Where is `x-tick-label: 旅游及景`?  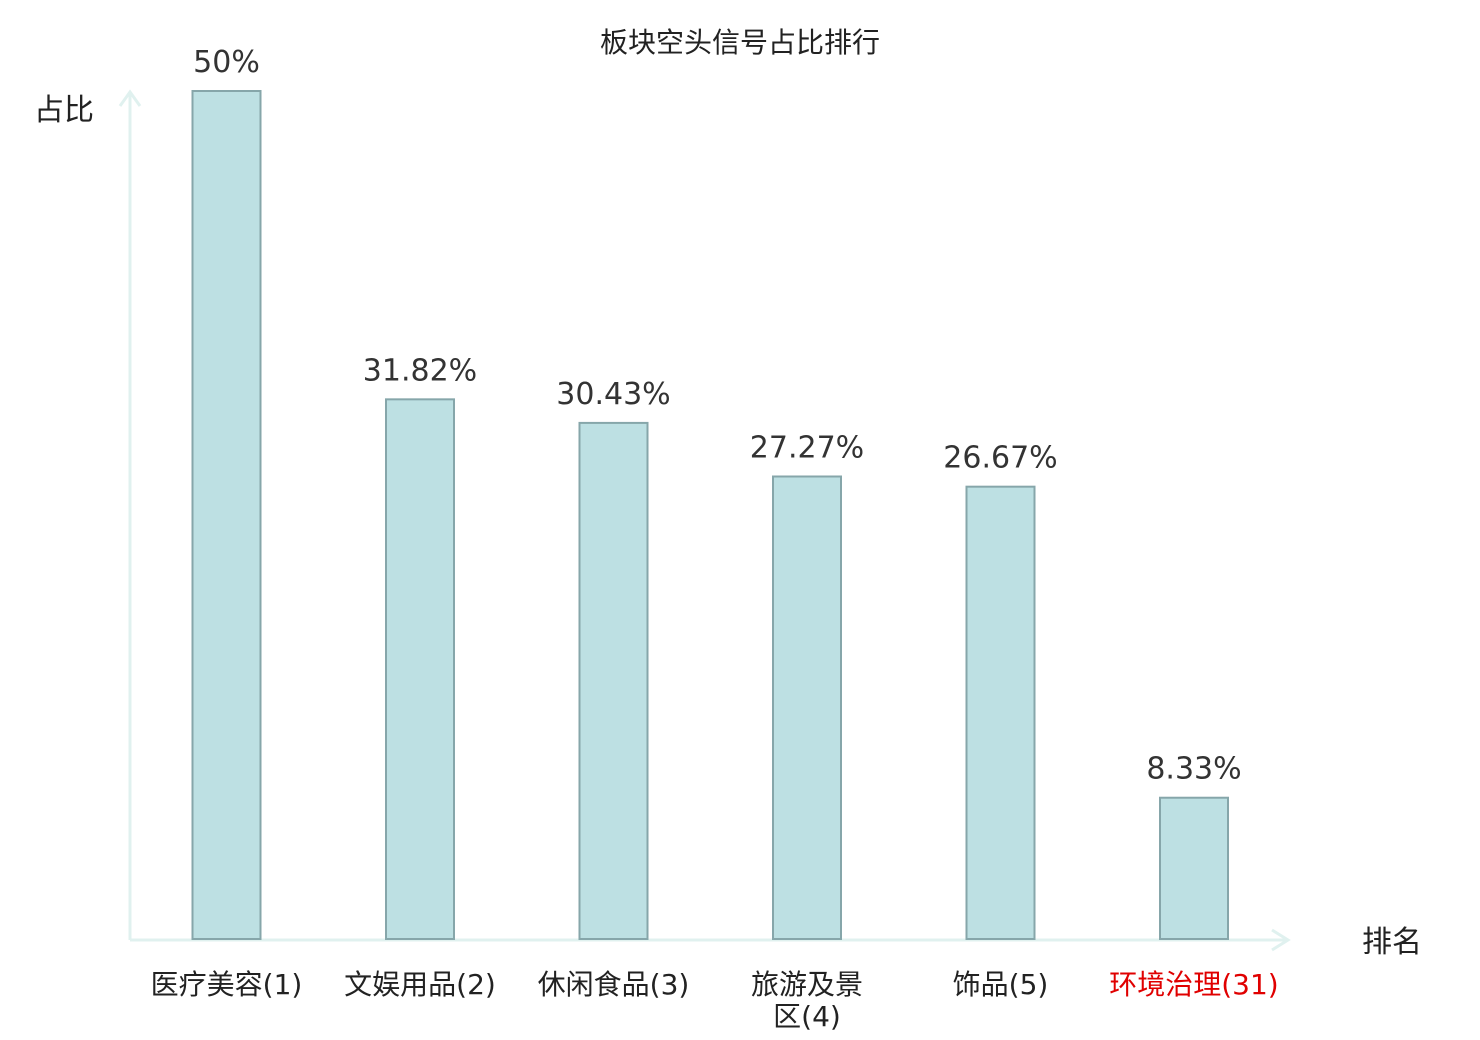
x-tick-label: 旅游及景 is located at coordinates (807, 984).